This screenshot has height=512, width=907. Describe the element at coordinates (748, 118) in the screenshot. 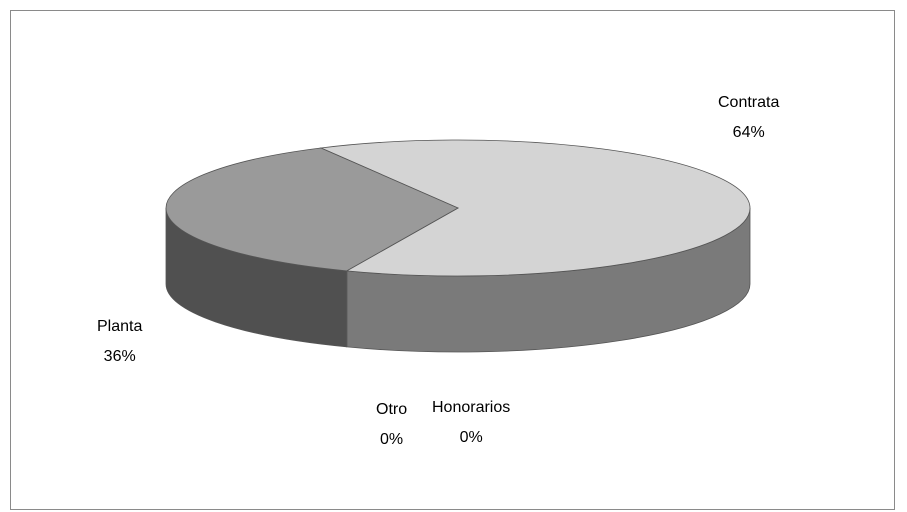

I see `label-contrata: Contrata 64%` at that location.